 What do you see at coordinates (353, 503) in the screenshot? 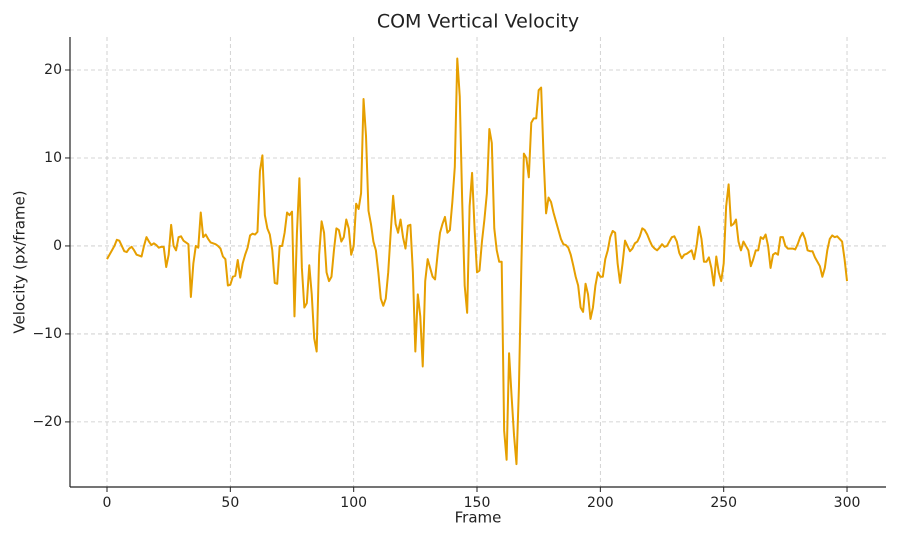
I see `x-tick-label: 100` at bounding box center [353, 503].